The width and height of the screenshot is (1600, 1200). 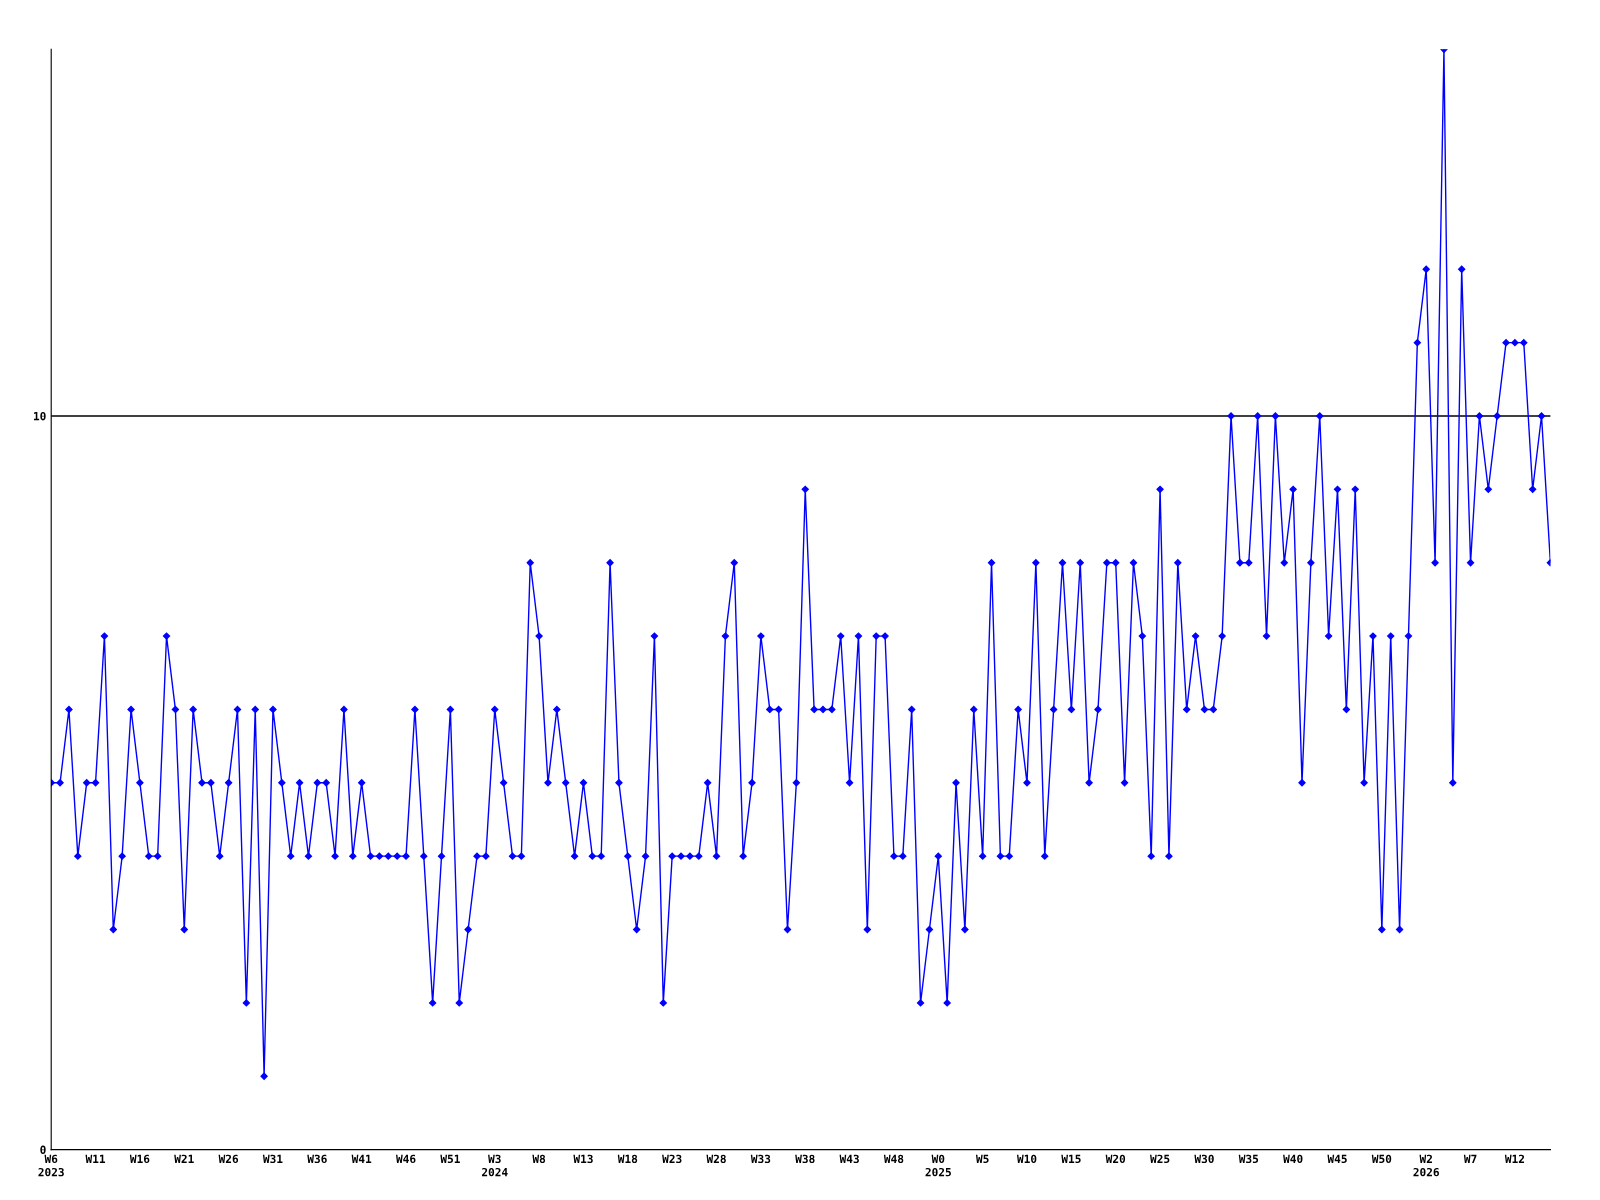 What do you see at coordinates (583, 1159) in the screenshot?
I see `x-tick-label: W13` at bounding box center [583, 1159].